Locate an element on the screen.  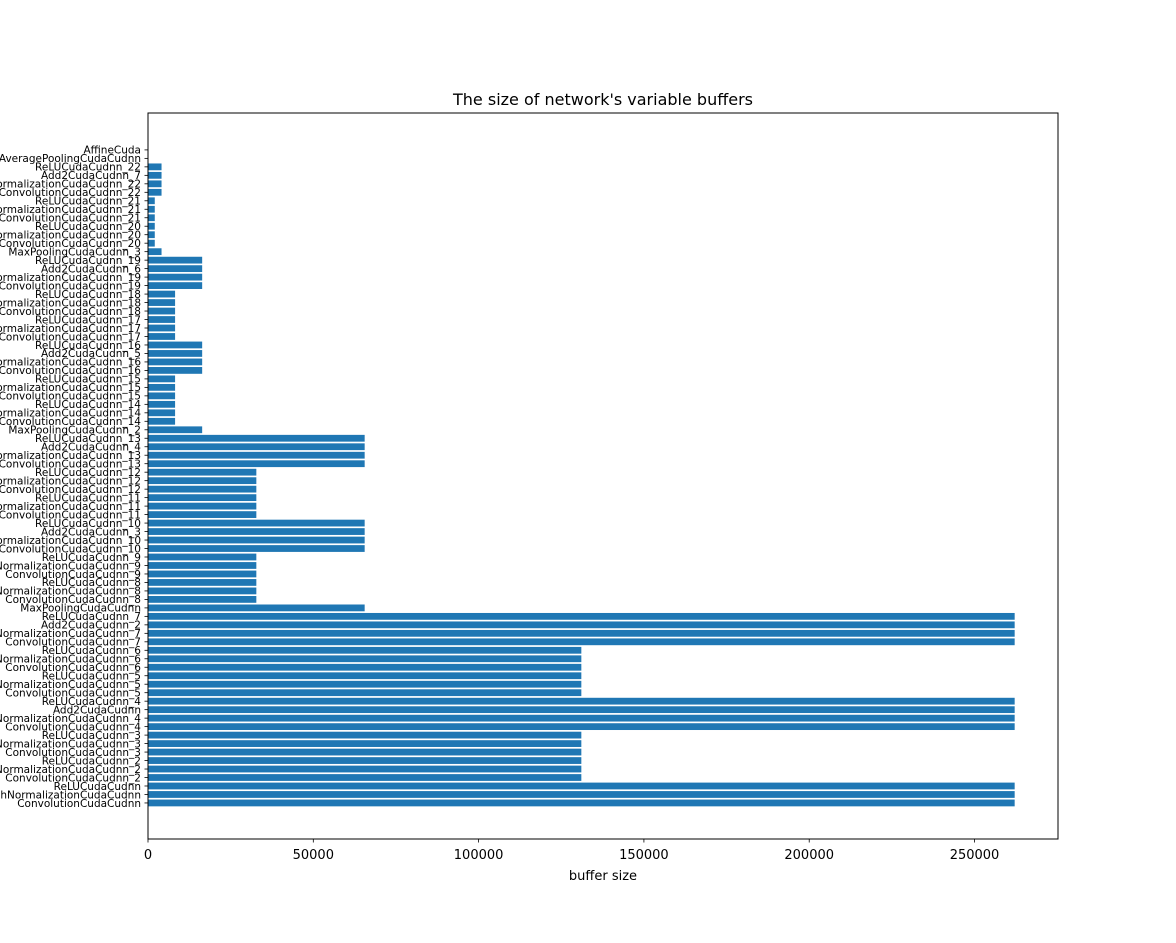
y-tick-label: ConvolutionCudaCudnn_11 is located at coordinates (70, 515).